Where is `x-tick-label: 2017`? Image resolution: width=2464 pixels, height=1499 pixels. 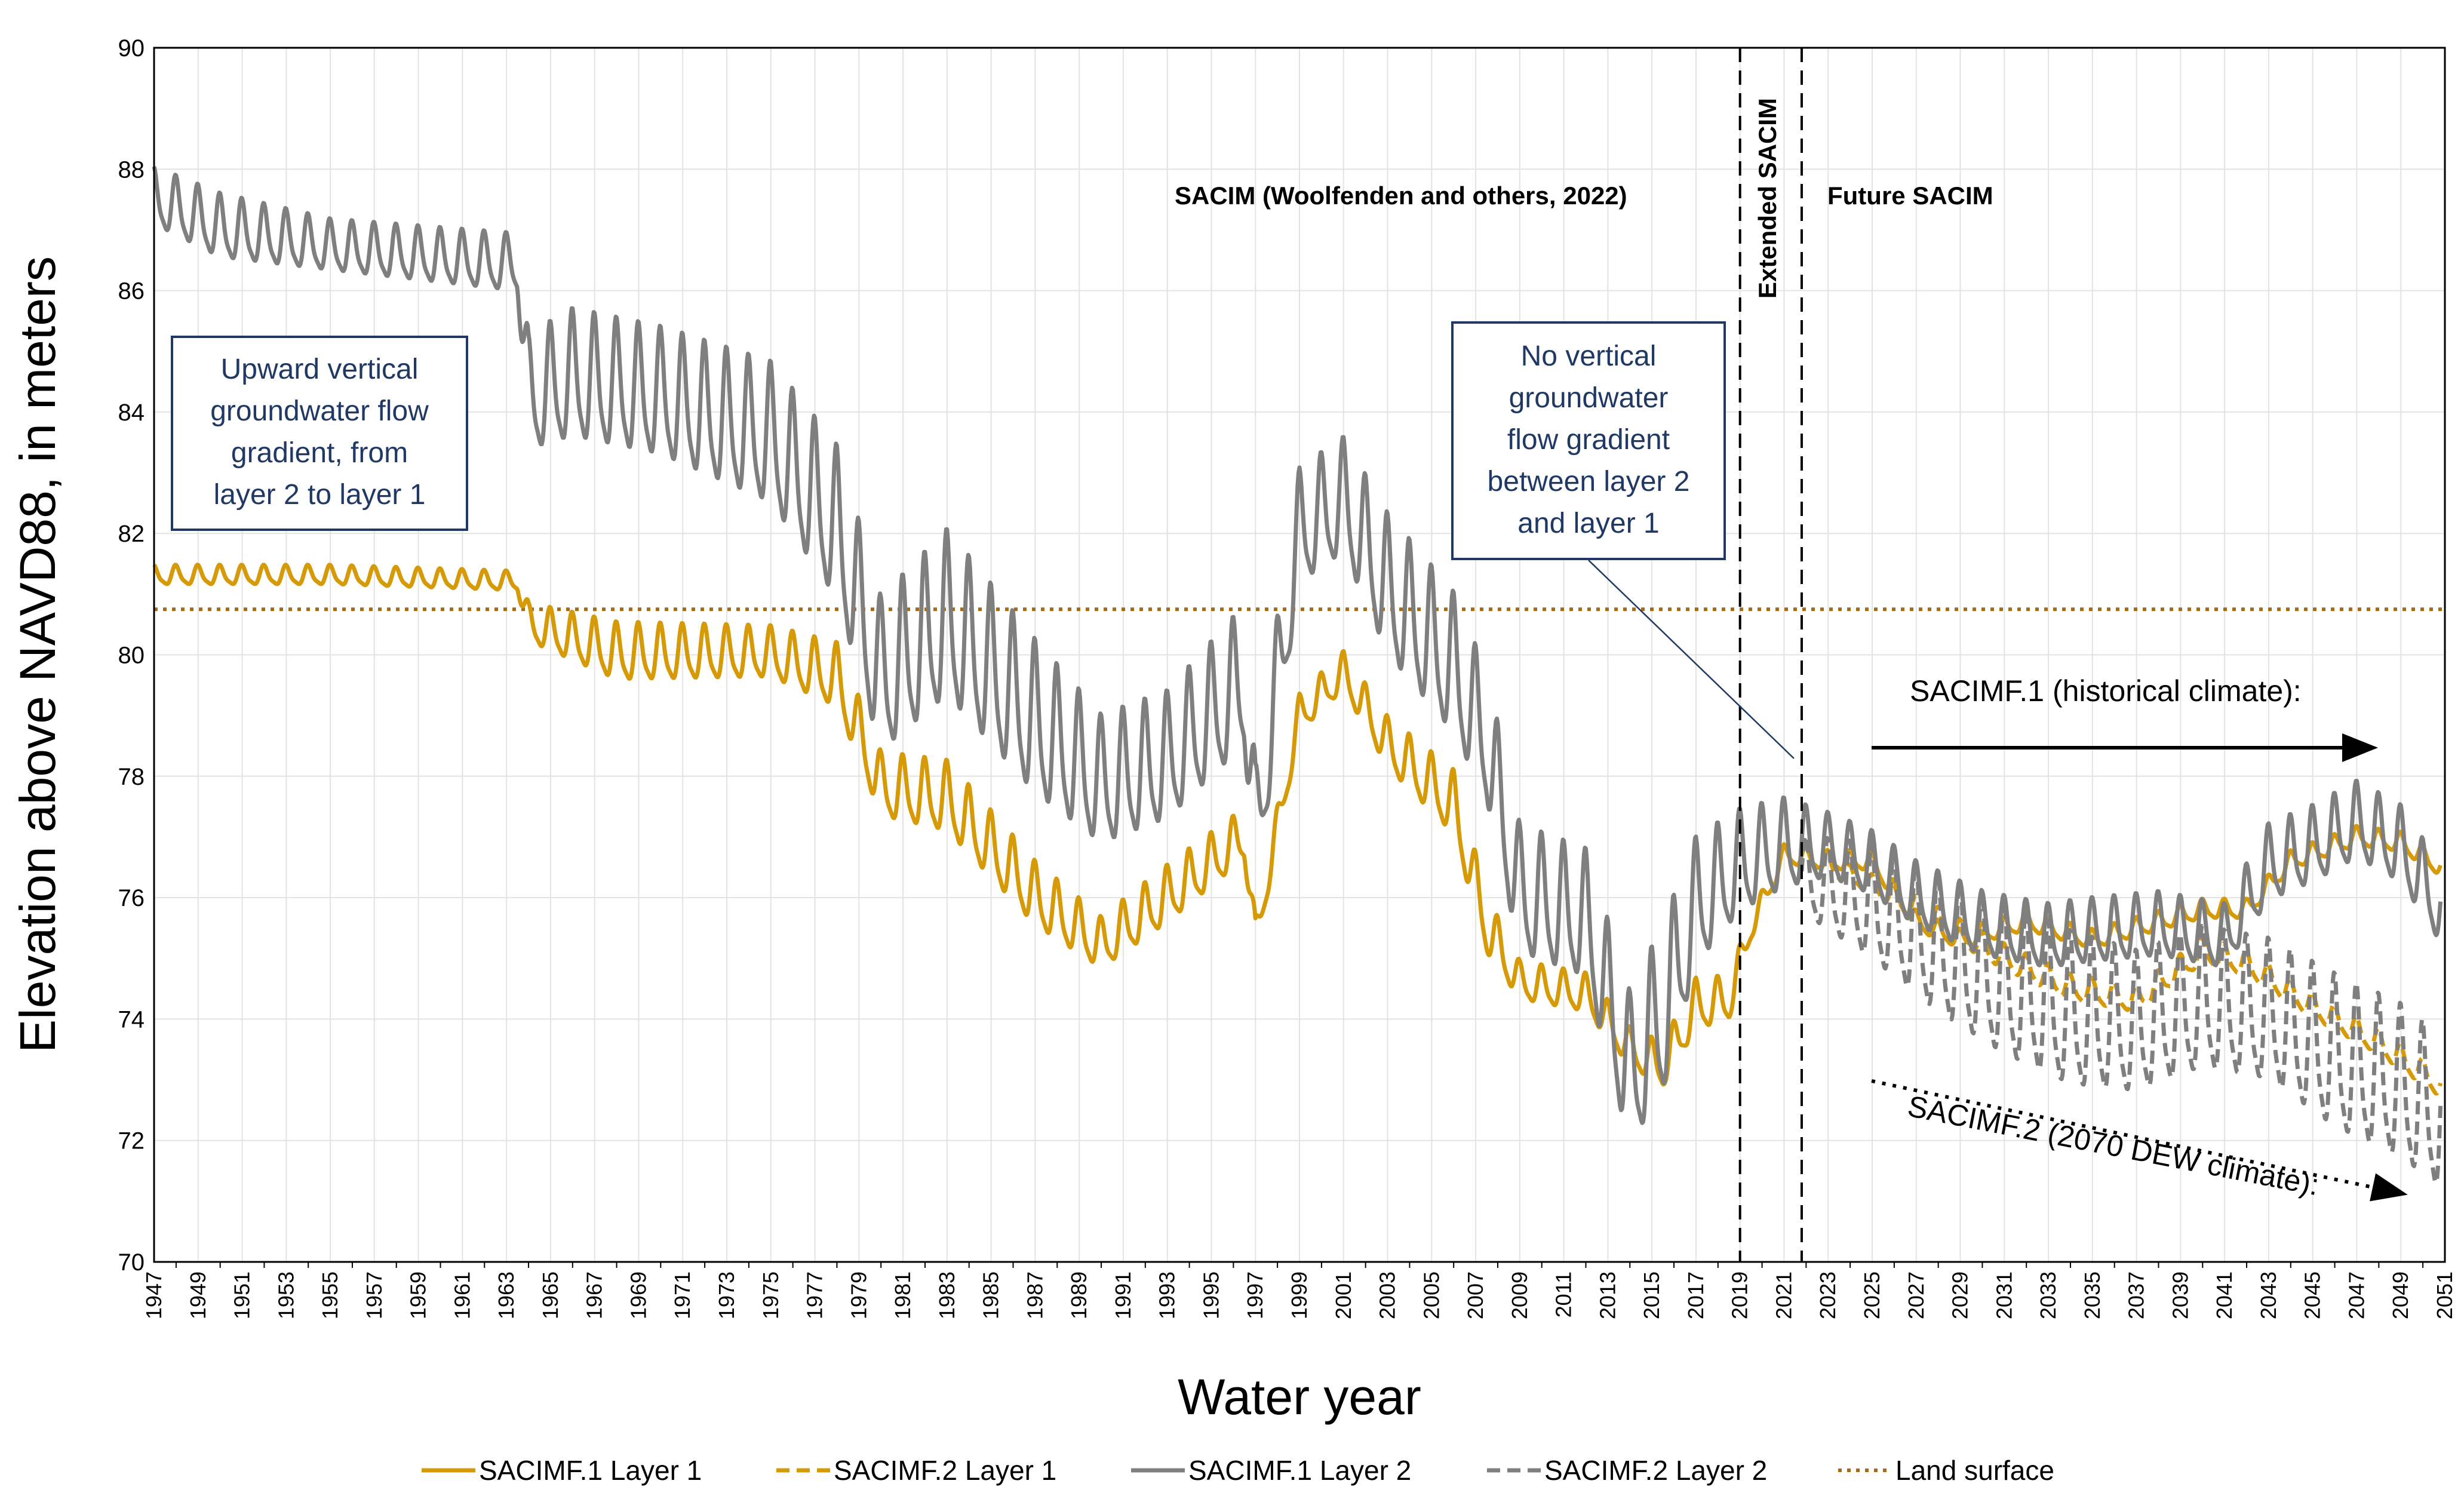
x-tick-label: 2017 is located at coordinates (1695, 1295).